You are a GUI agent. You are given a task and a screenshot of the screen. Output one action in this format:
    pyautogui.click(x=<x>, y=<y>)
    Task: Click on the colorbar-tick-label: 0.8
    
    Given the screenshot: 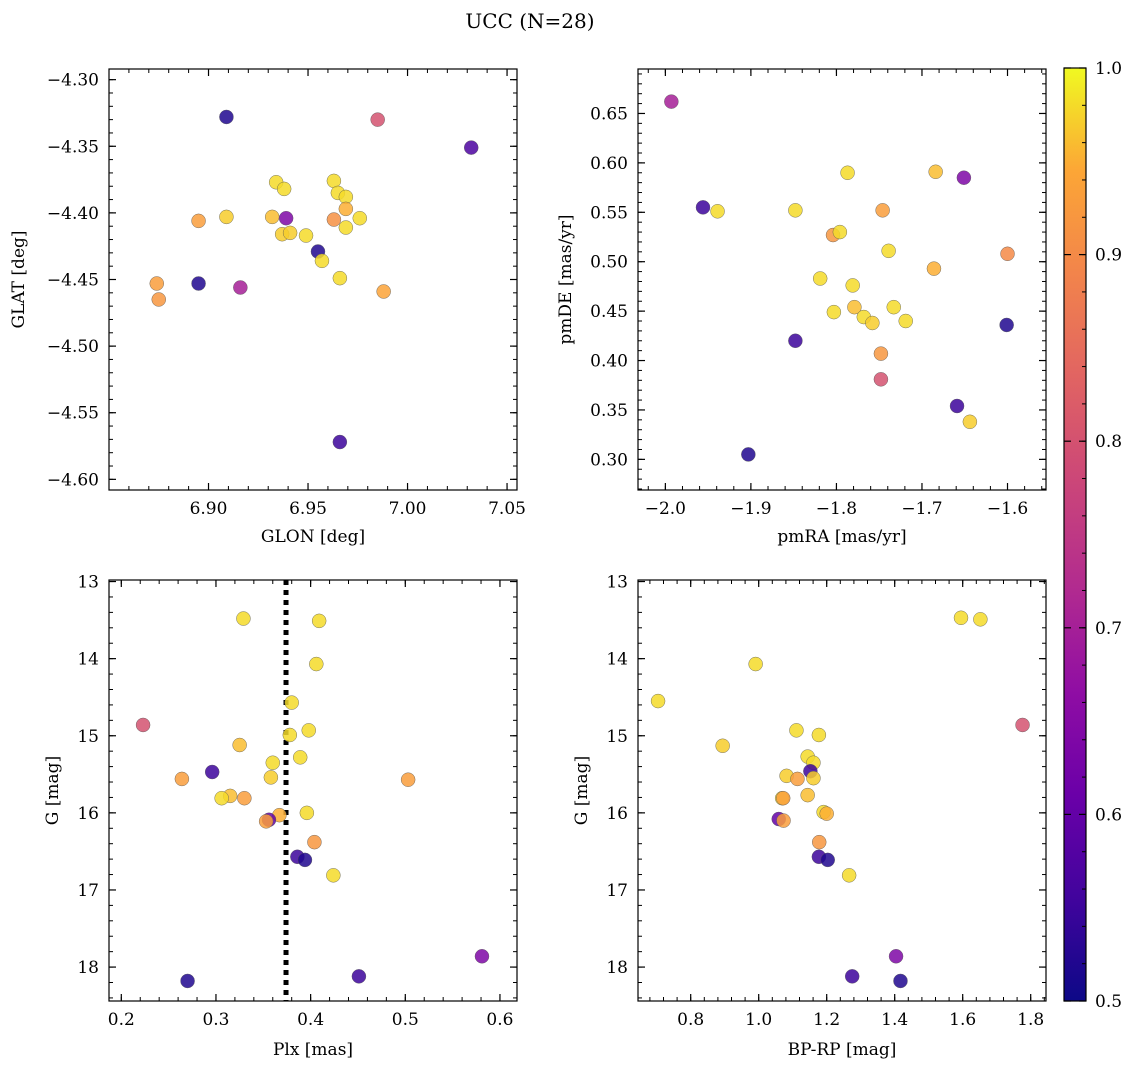 What is the action you would take?
    pyautogui.click(x=1108, y=442)
    